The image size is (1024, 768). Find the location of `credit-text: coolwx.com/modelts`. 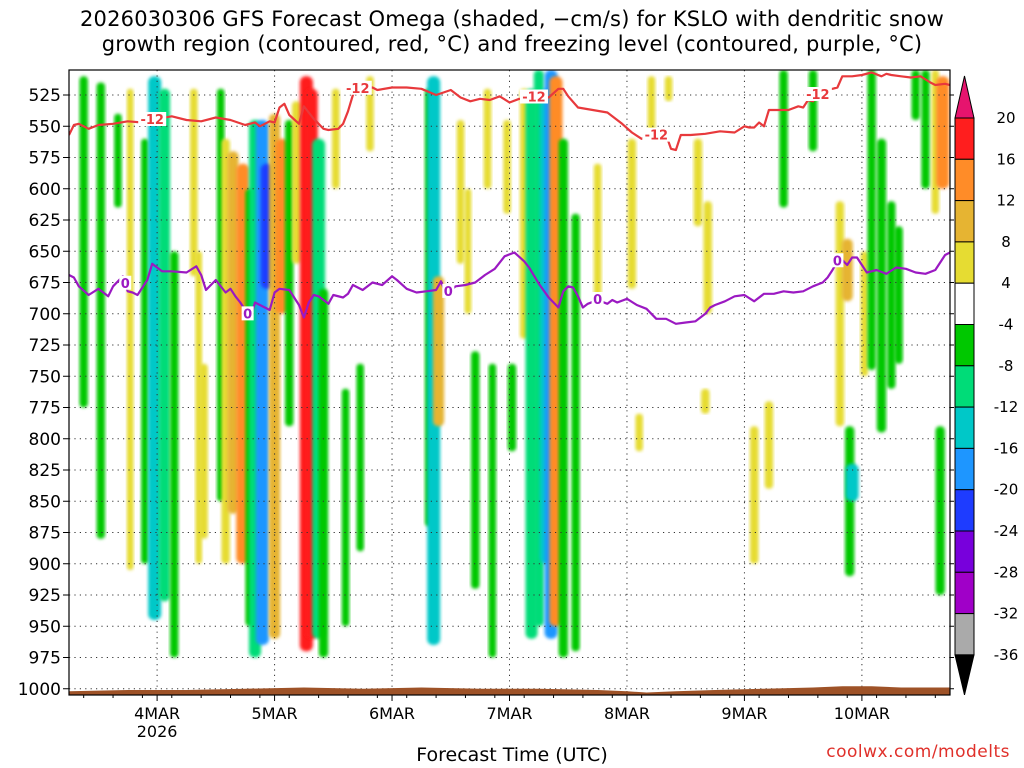

credit-text: coolwx.com/modelts is located at coordinates (918, 752).